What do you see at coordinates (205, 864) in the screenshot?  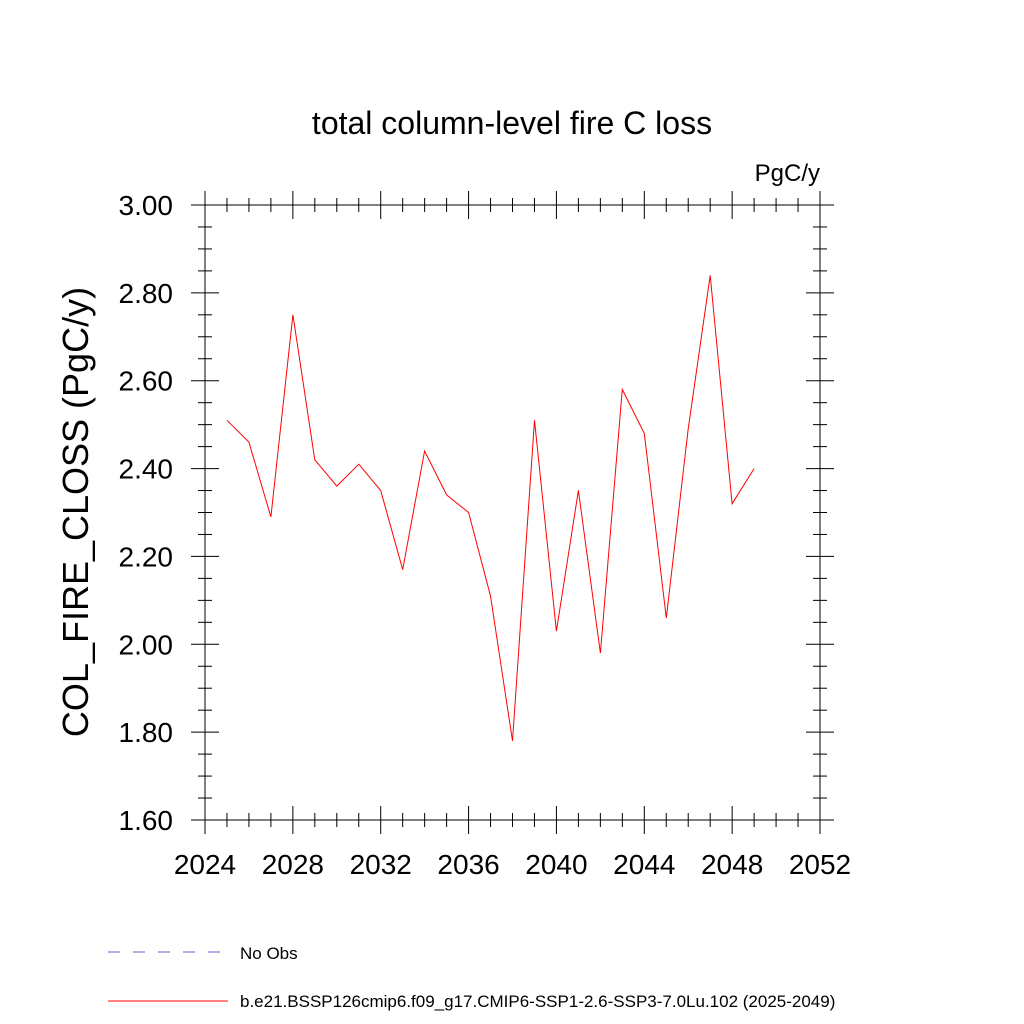 I see `x-tick-label: 2024` at bounding box center [205, 864].